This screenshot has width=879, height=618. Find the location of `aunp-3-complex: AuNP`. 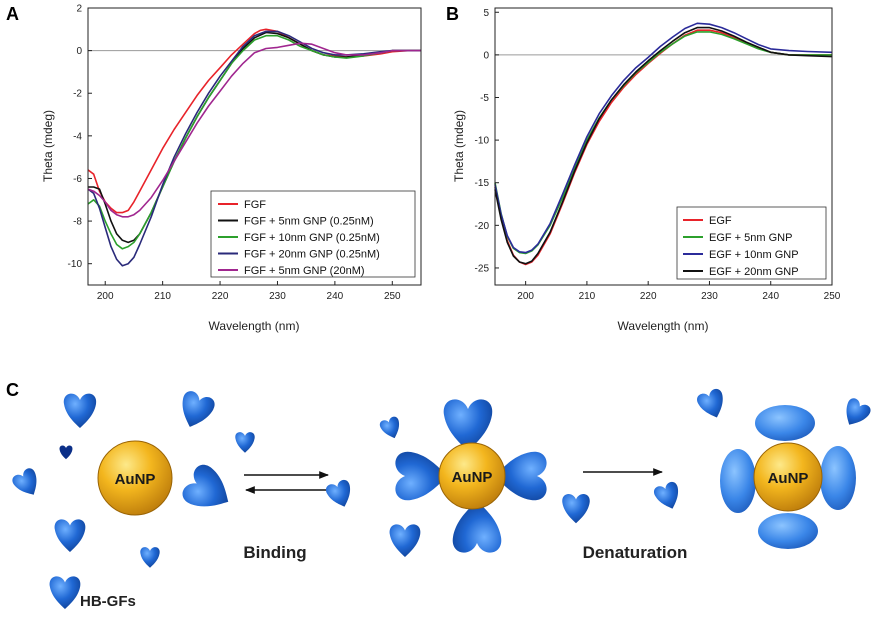

aunp-3-complex: AuNP is located at coordinates (784, 468).